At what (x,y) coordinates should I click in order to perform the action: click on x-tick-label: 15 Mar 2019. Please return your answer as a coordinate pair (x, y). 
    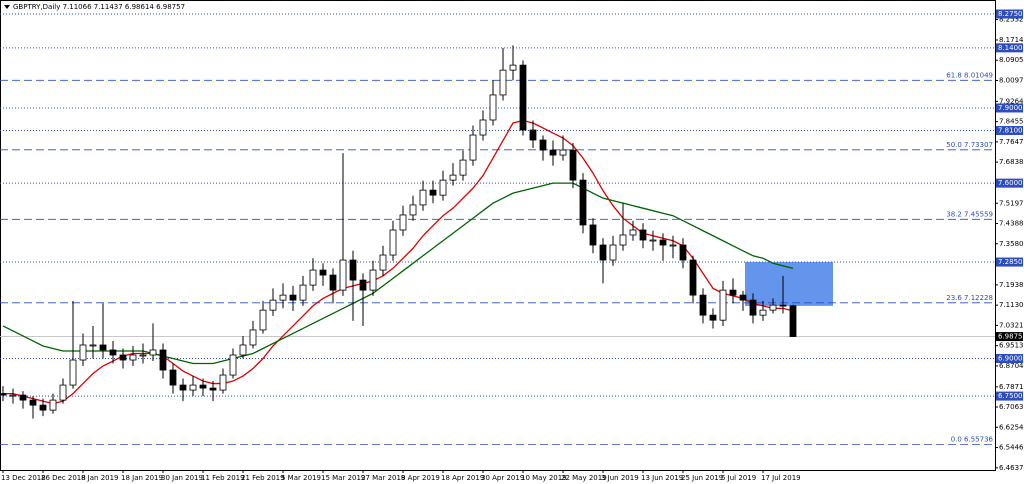
    Looking at the image, I should click on (343, 478).